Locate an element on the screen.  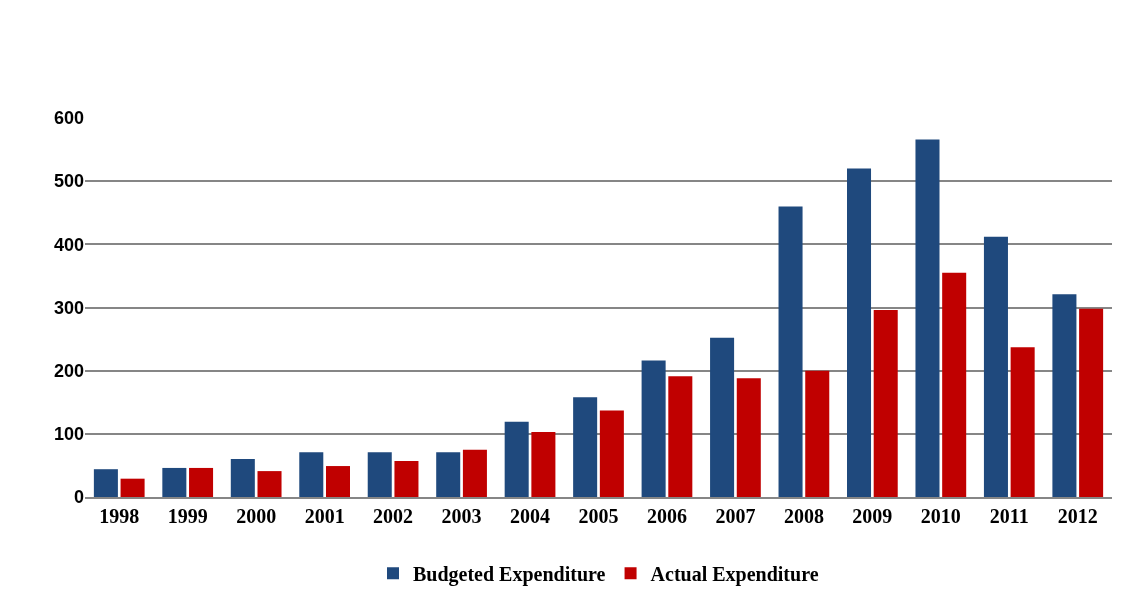
y-tick-label: 400 is located at coordinates (68, 244).